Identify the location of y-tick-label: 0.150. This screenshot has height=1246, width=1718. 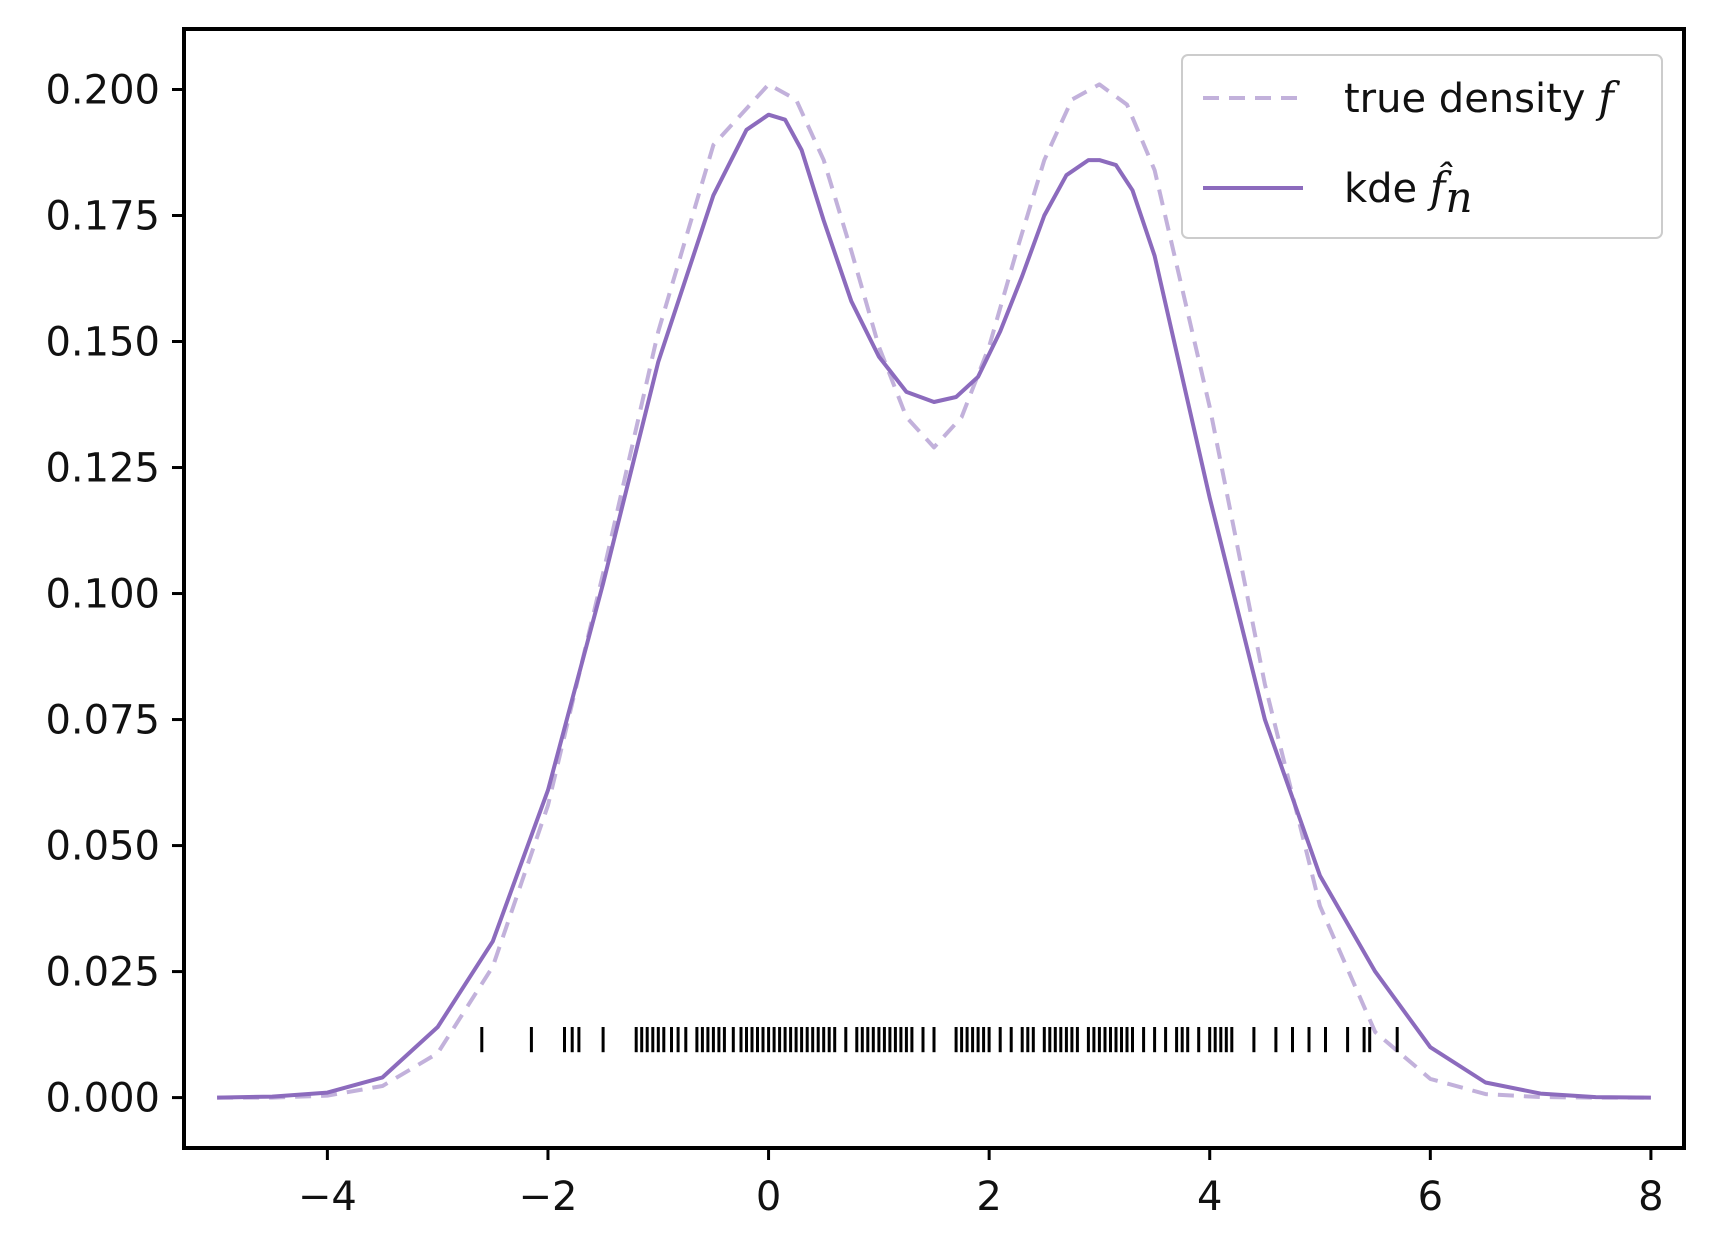
(102, 343).